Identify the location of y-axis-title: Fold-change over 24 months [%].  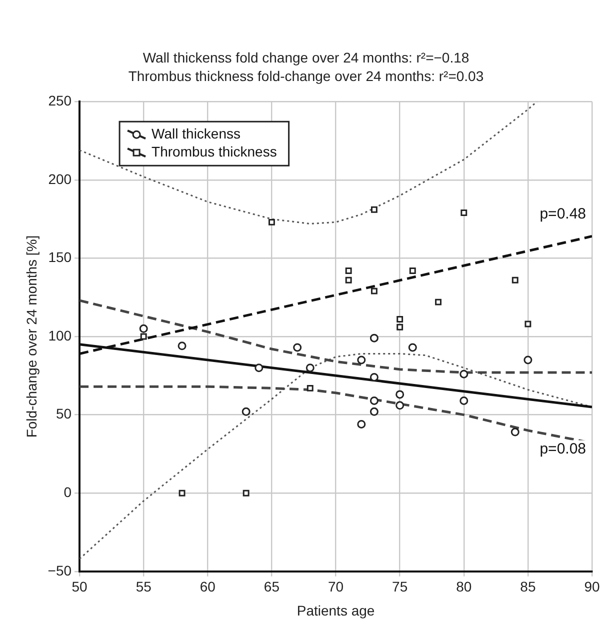
(31, 336).